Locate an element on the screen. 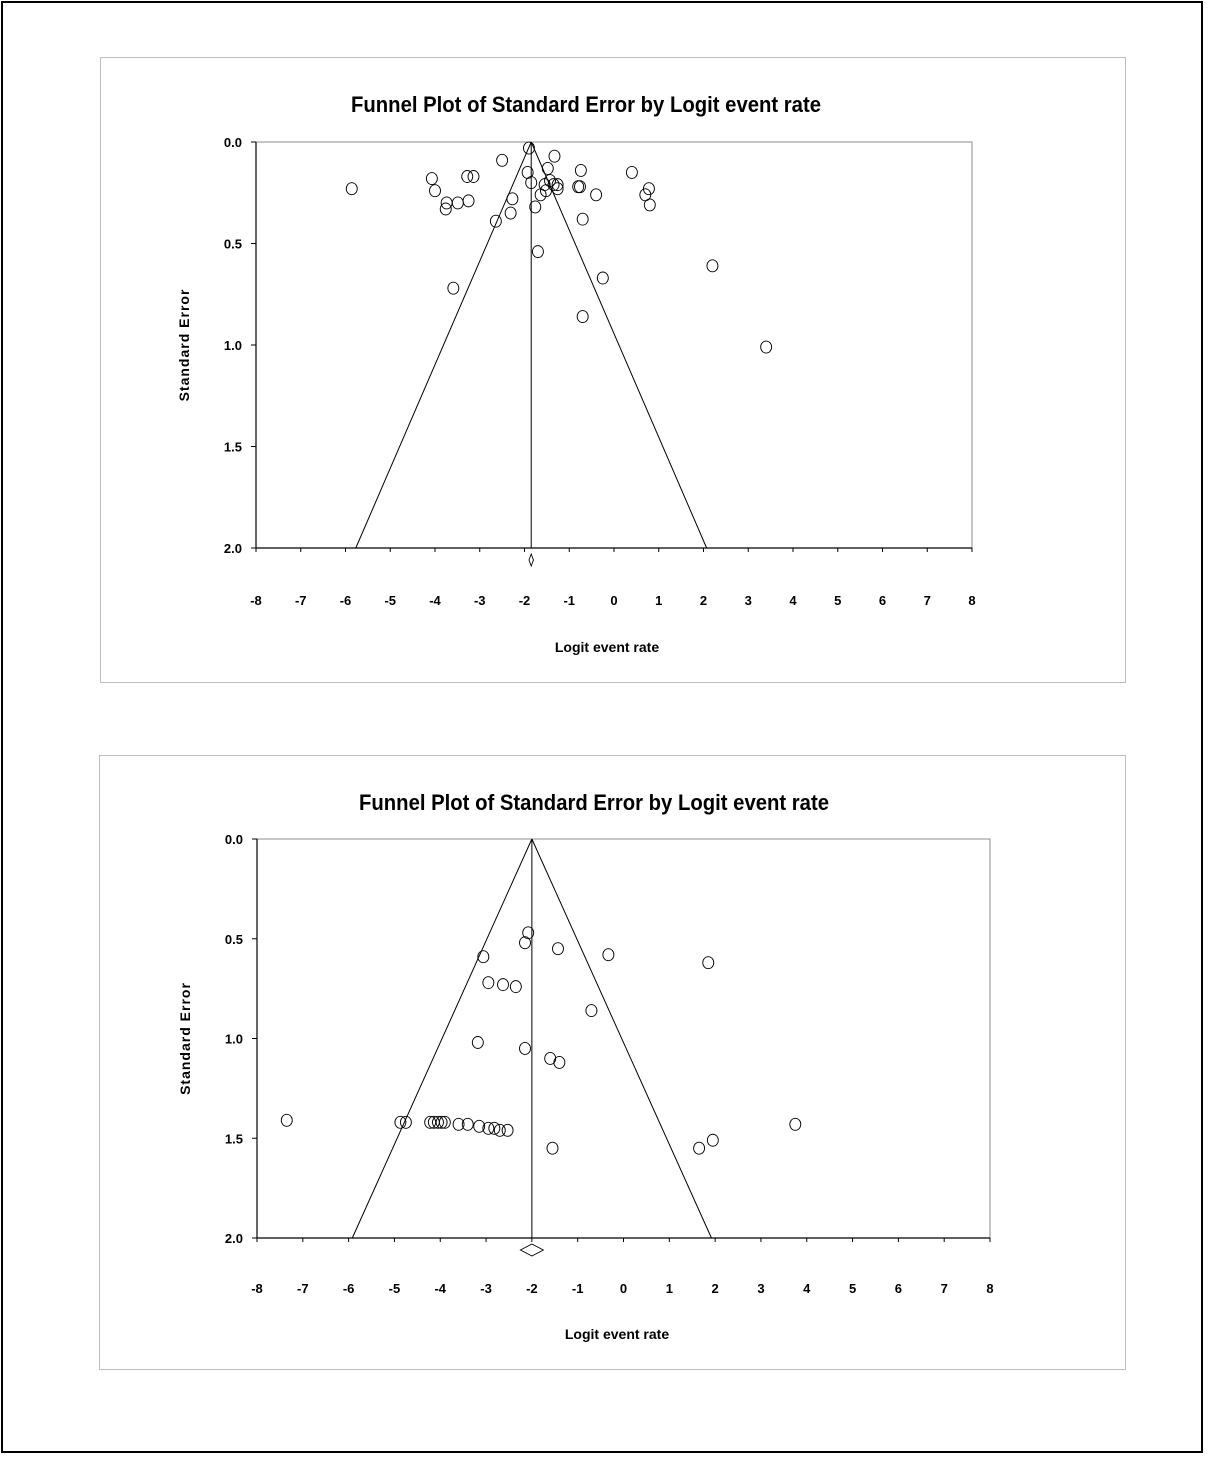  x-tick-label: -5 is located at coordinates (390, 600).